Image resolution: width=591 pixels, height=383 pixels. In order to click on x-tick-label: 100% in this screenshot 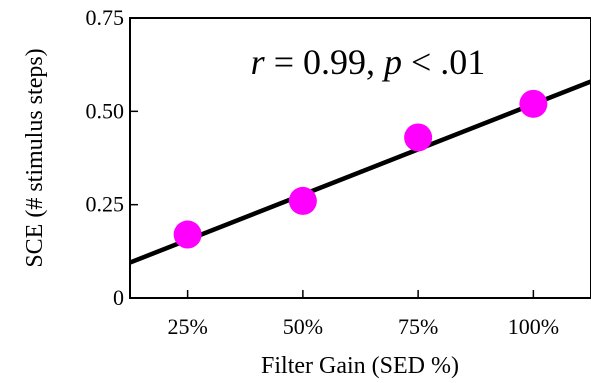, I will do `click(533, 326)`.